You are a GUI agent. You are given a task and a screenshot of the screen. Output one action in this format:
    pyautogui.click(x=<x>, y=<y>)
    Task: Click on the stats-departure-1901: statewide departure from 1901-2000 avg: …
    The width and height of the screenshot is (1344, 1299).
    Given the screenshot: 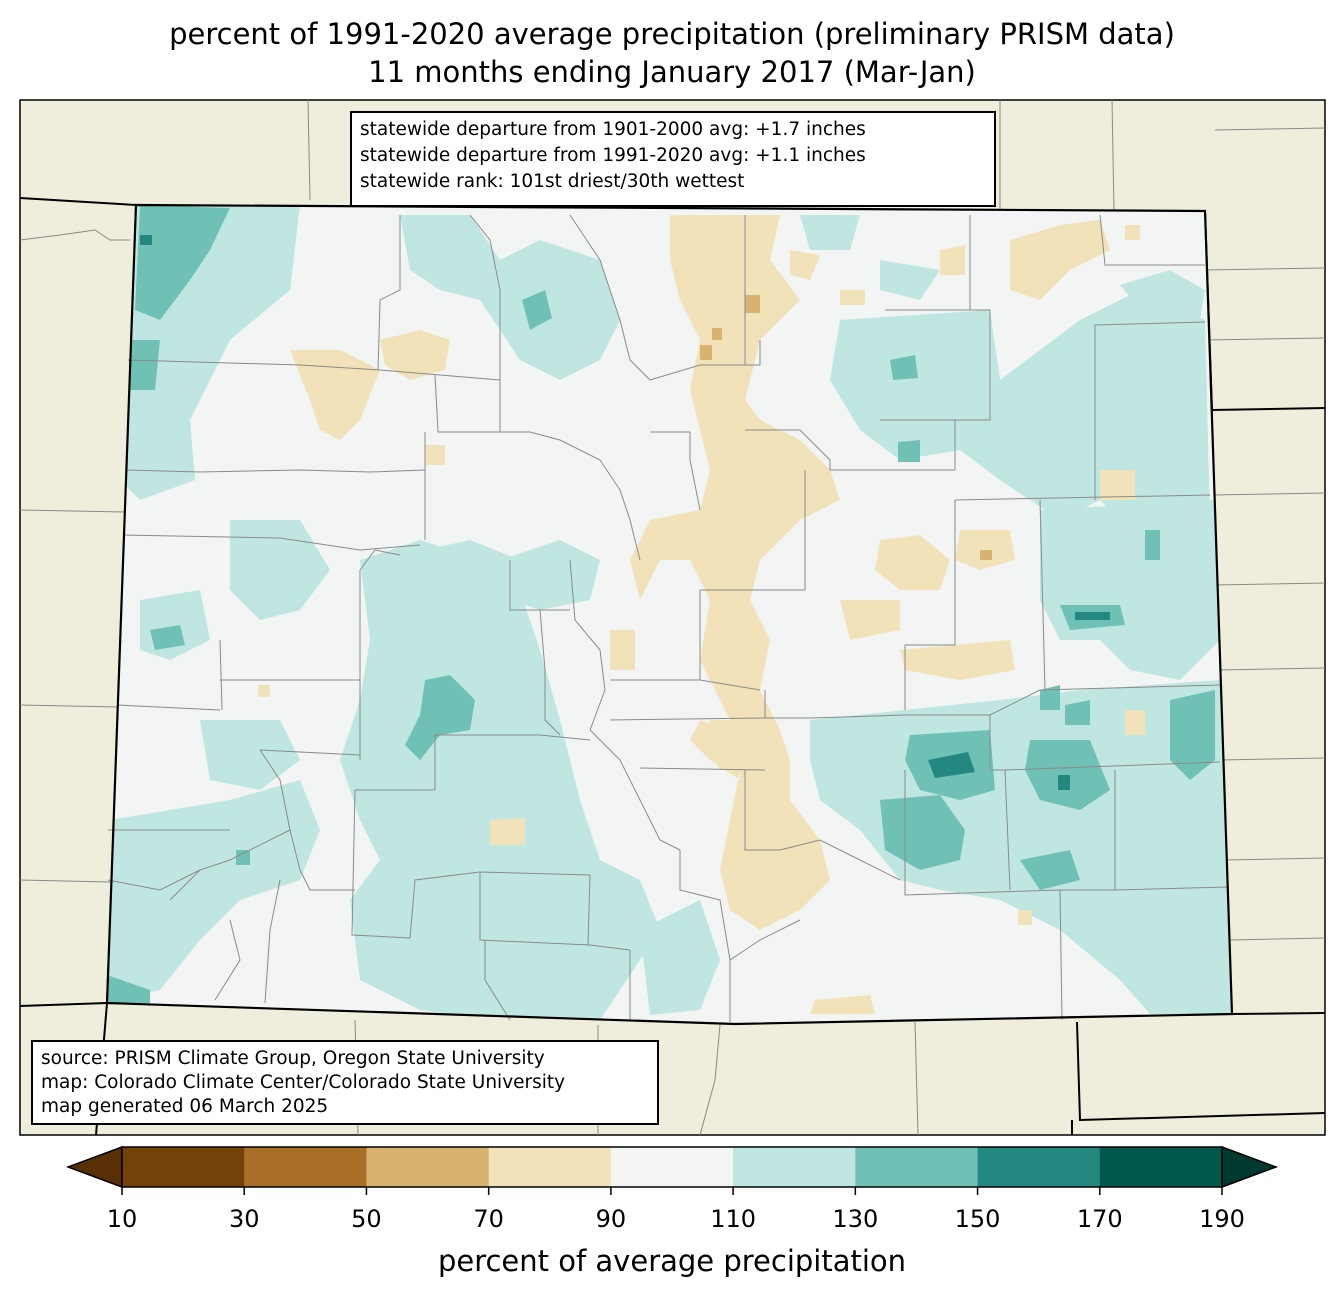 What is the action you would take?
    pyautogui.click(x=613, y=129)
    